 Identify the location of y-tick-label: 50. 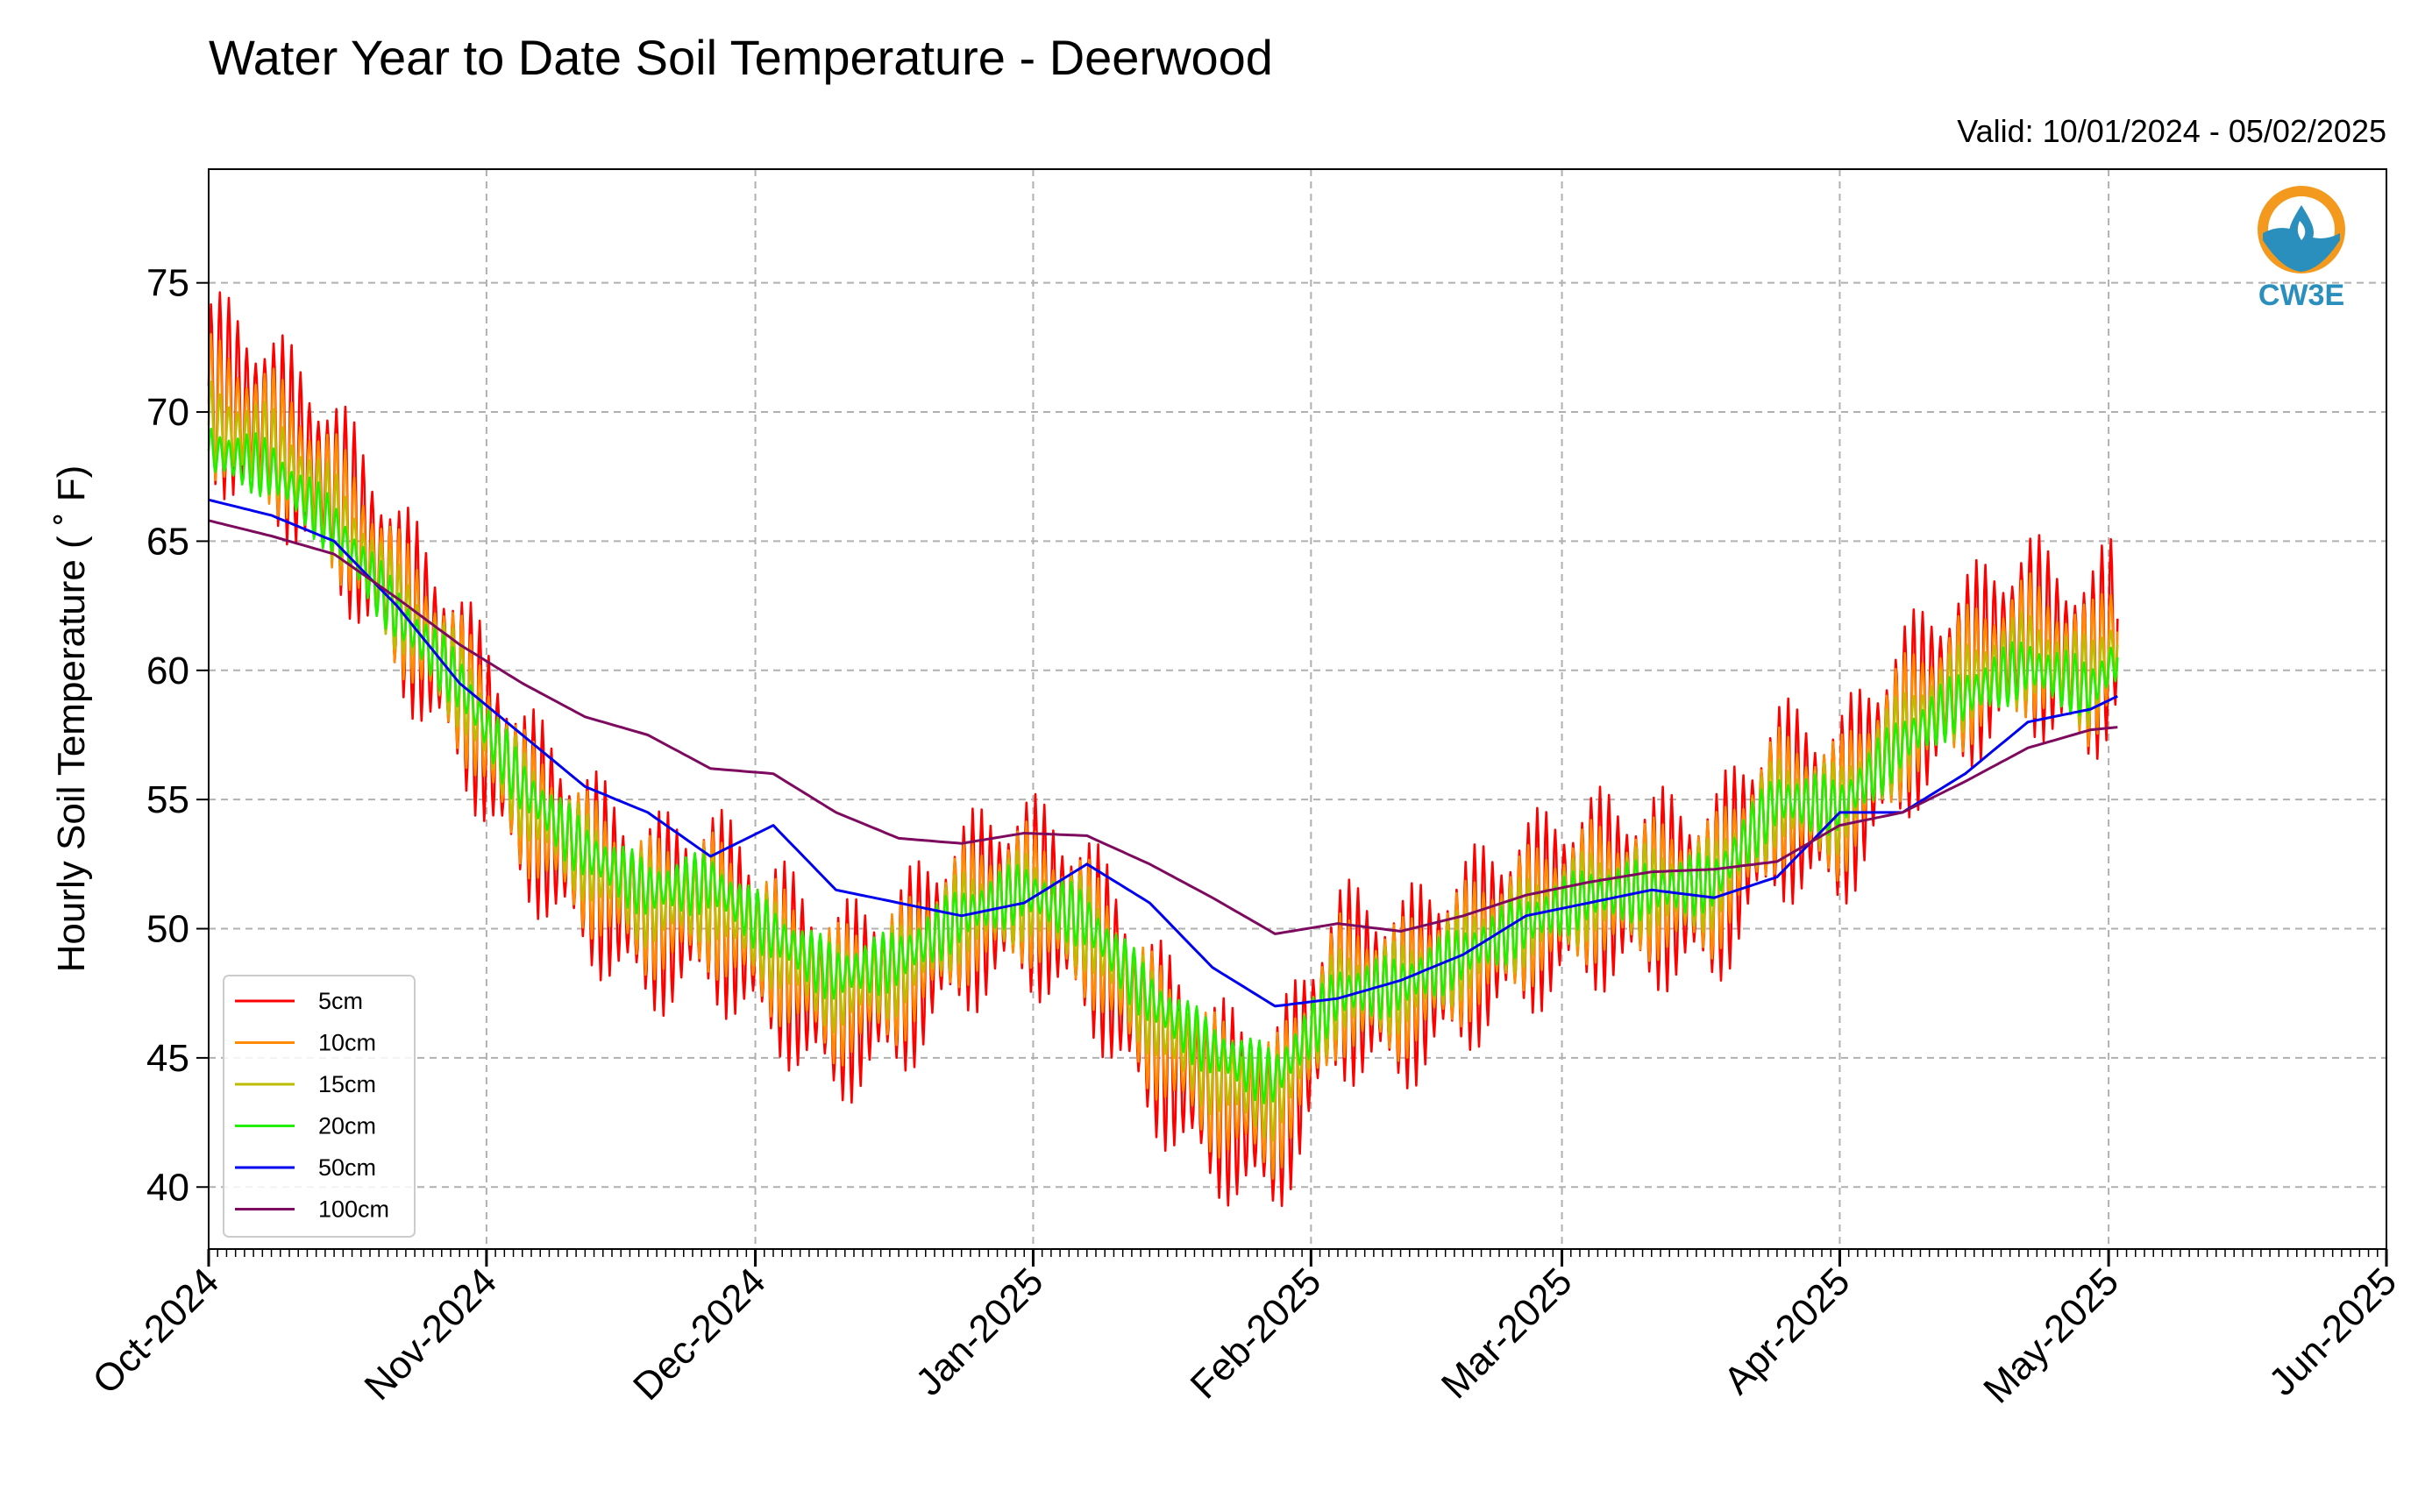
(167, 929).